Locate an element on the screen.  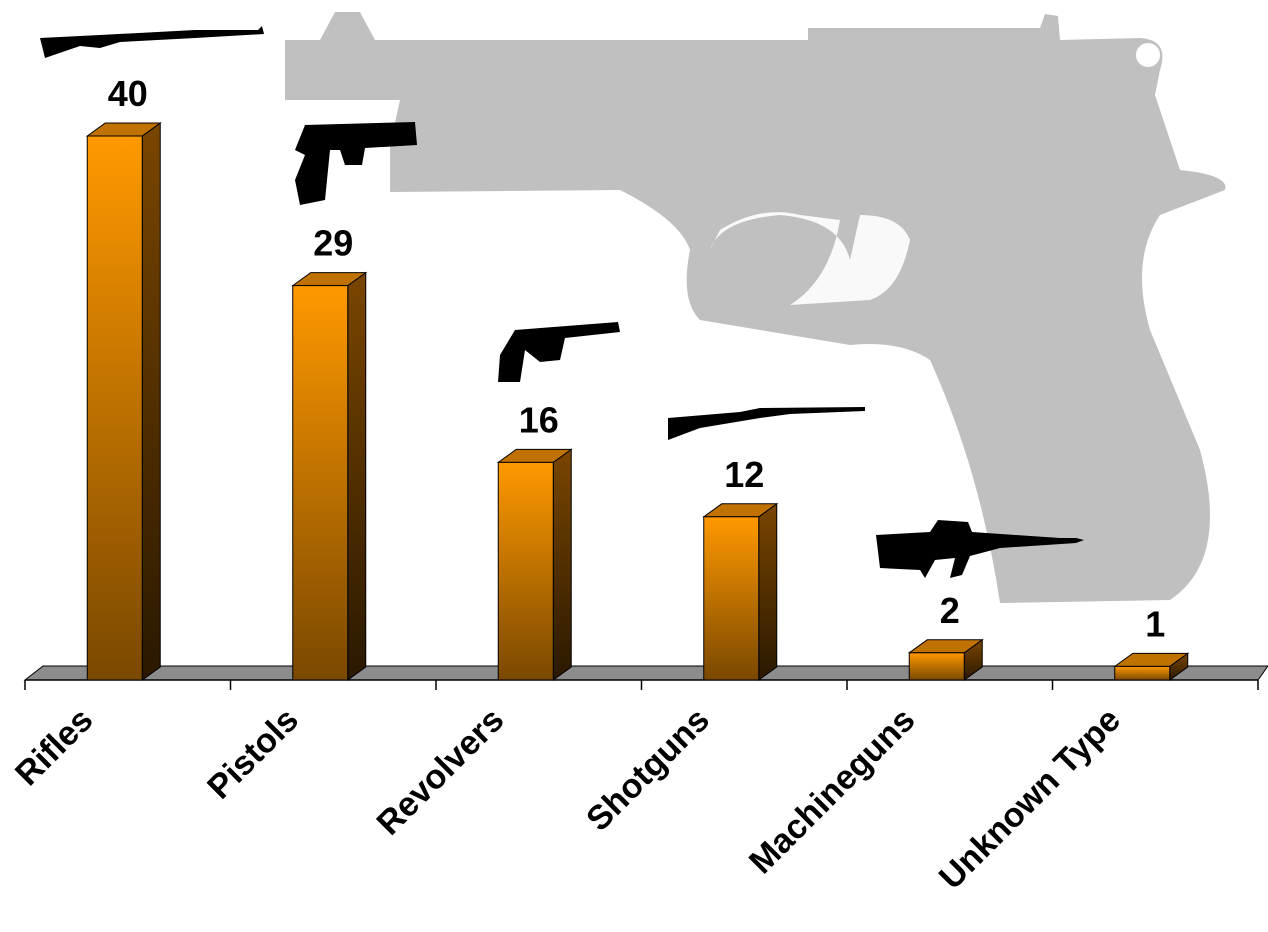
value-label: 16 is located at coordinates (539, 419).